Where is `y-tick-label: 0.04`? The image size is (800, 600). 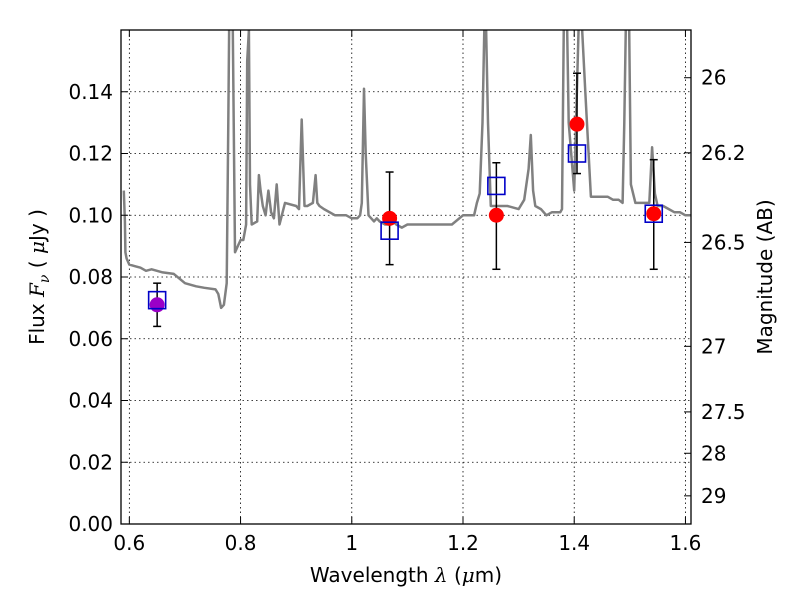
y-tick-label: 0.04 is located at coordinates (90, 401).